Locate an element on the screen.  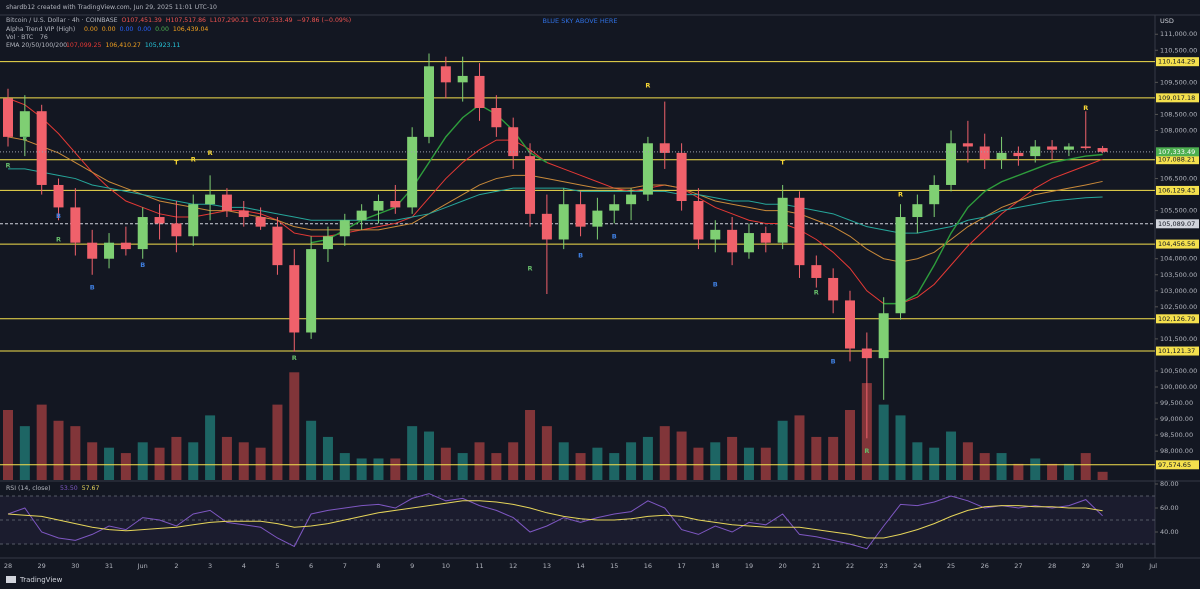
level-label: 104,456.56 is located at coordinates (1176, 244).